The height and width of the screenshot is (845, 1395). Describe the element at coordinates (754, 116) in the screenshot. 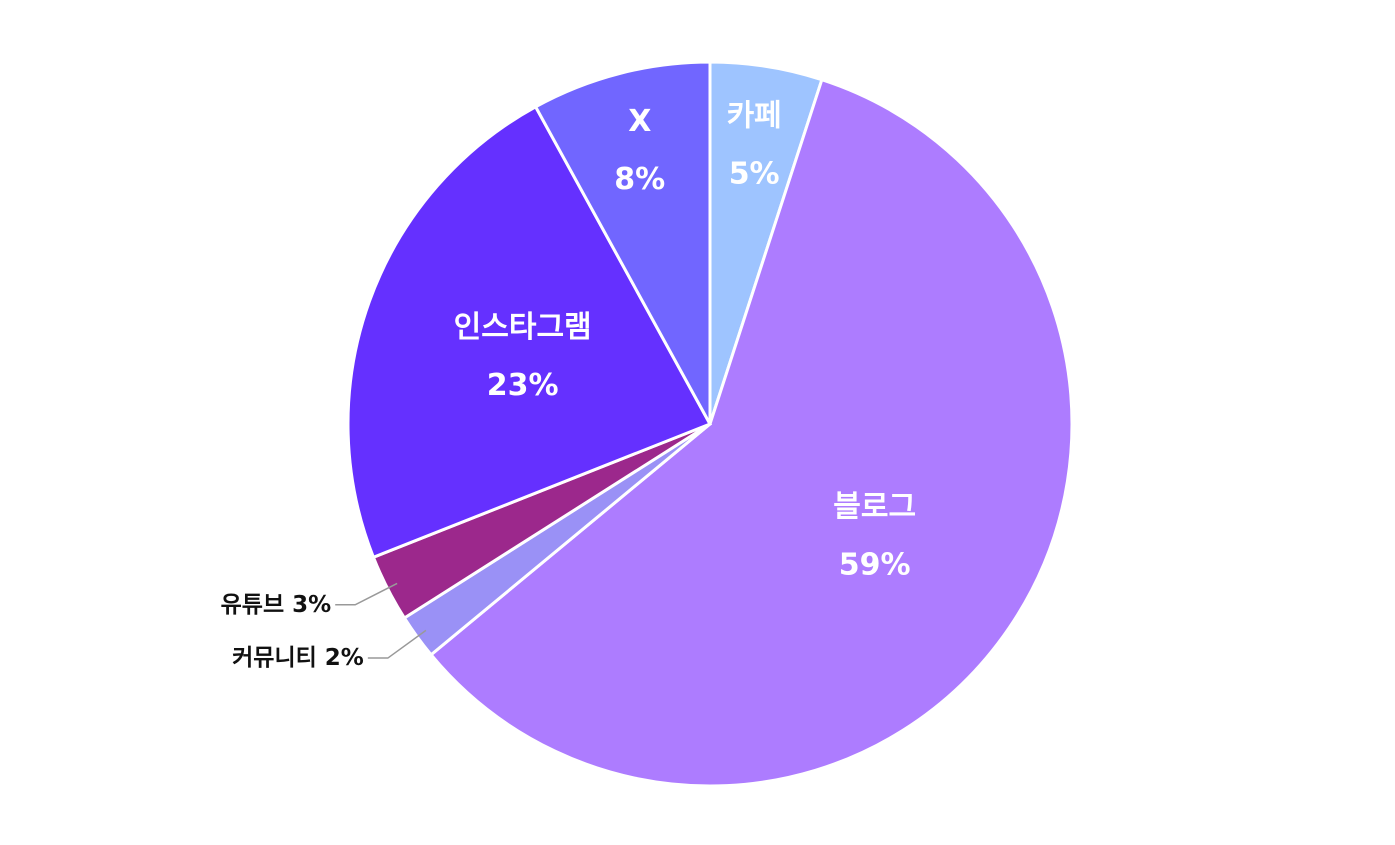

I see `slice-label: 카페` at that location.